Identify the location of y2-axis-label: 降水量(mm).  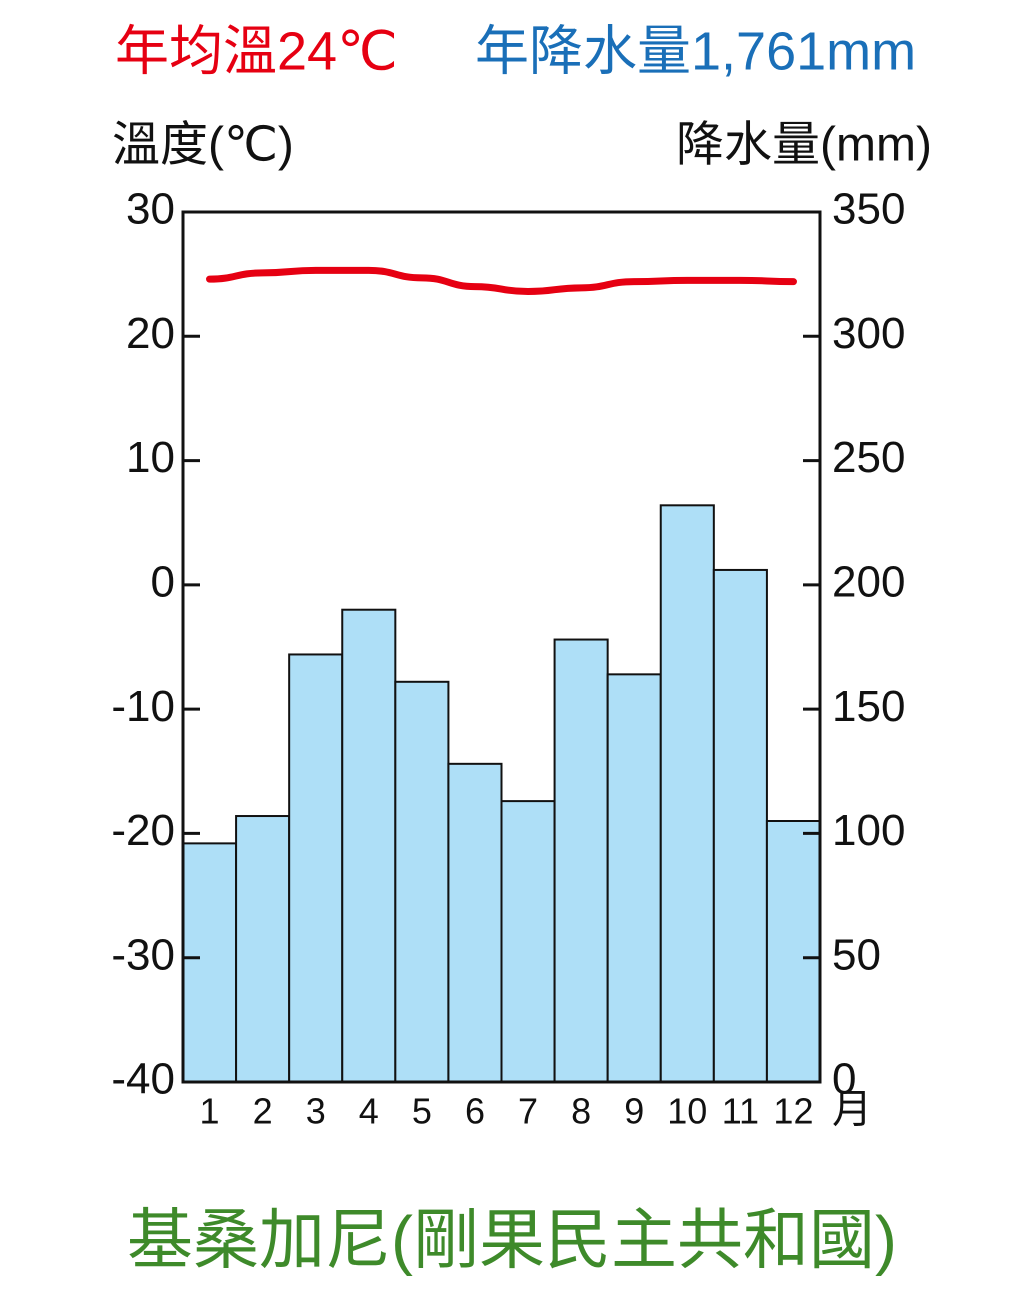
(804, 145).